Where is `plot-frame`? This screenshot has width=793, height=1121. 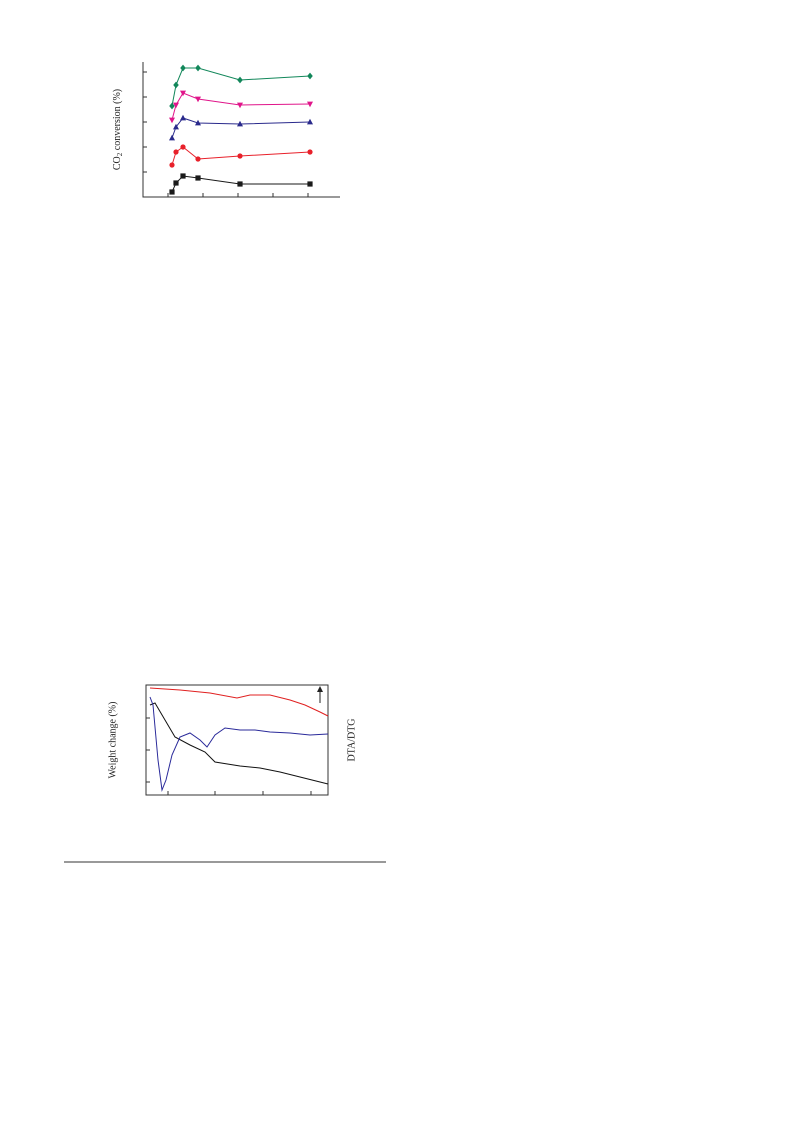 plot-frame is located at coordinates (237, 740).